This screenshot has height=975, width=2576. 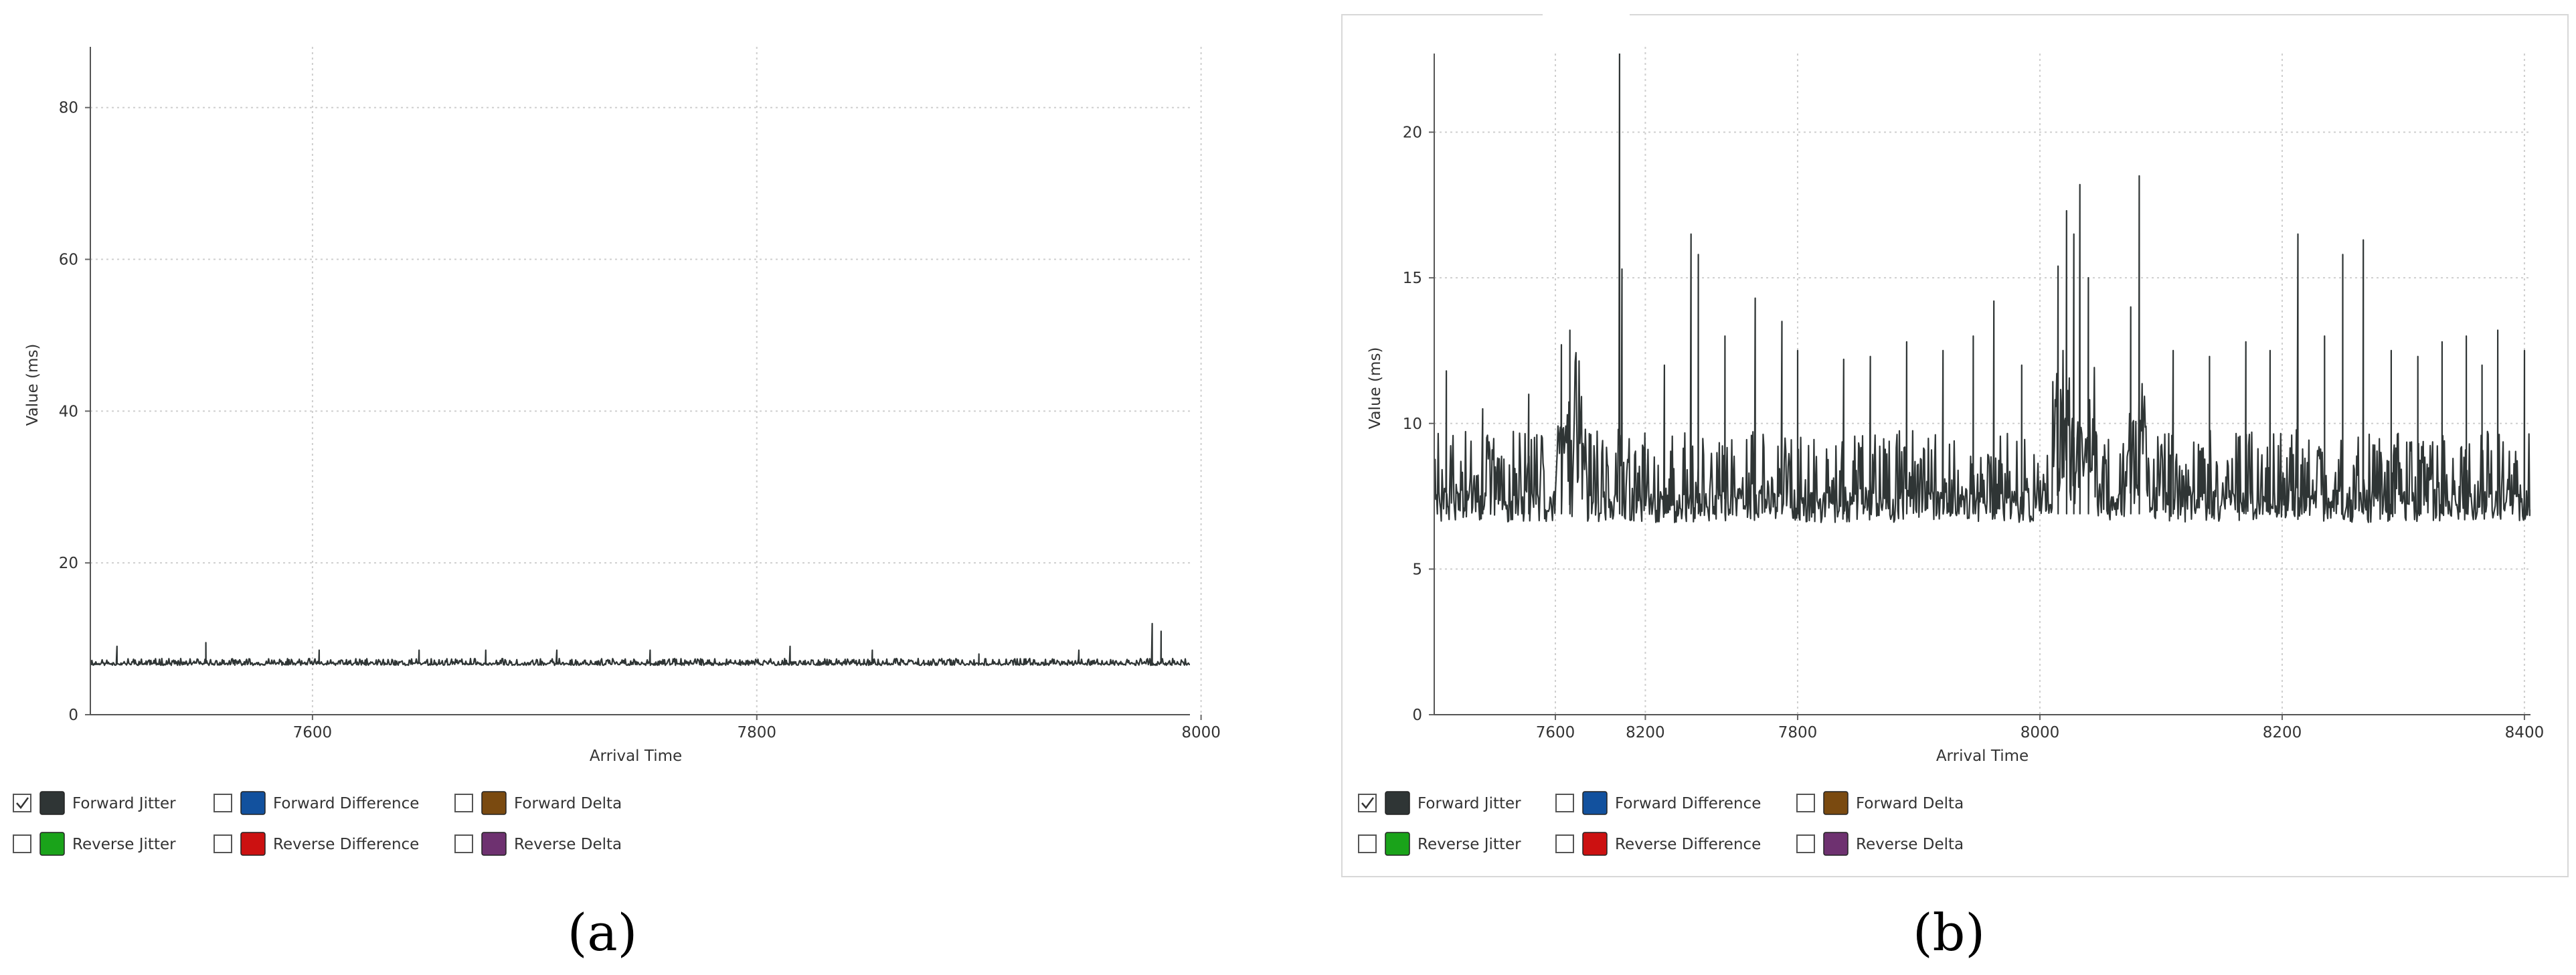 I want to click on panel-label-a: (a), so click(x=603, y=933).